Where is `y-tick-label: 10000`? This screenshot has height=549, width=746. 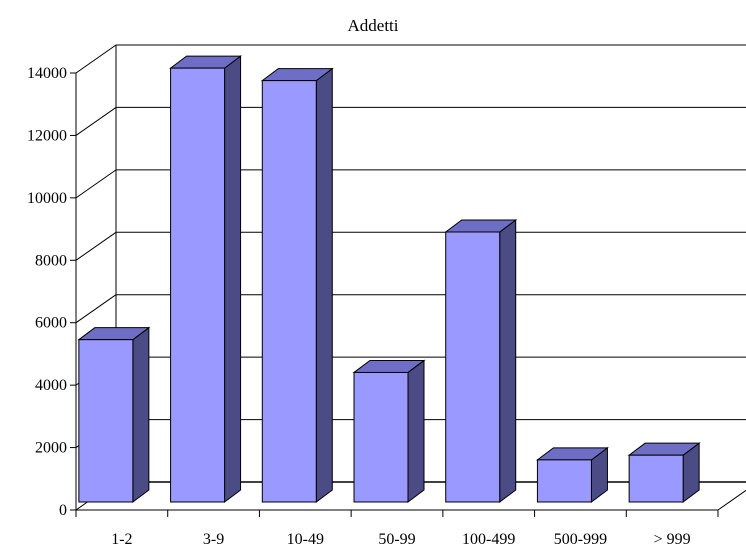 y-tick-label: 10000 is located at coordinates (47, 198).